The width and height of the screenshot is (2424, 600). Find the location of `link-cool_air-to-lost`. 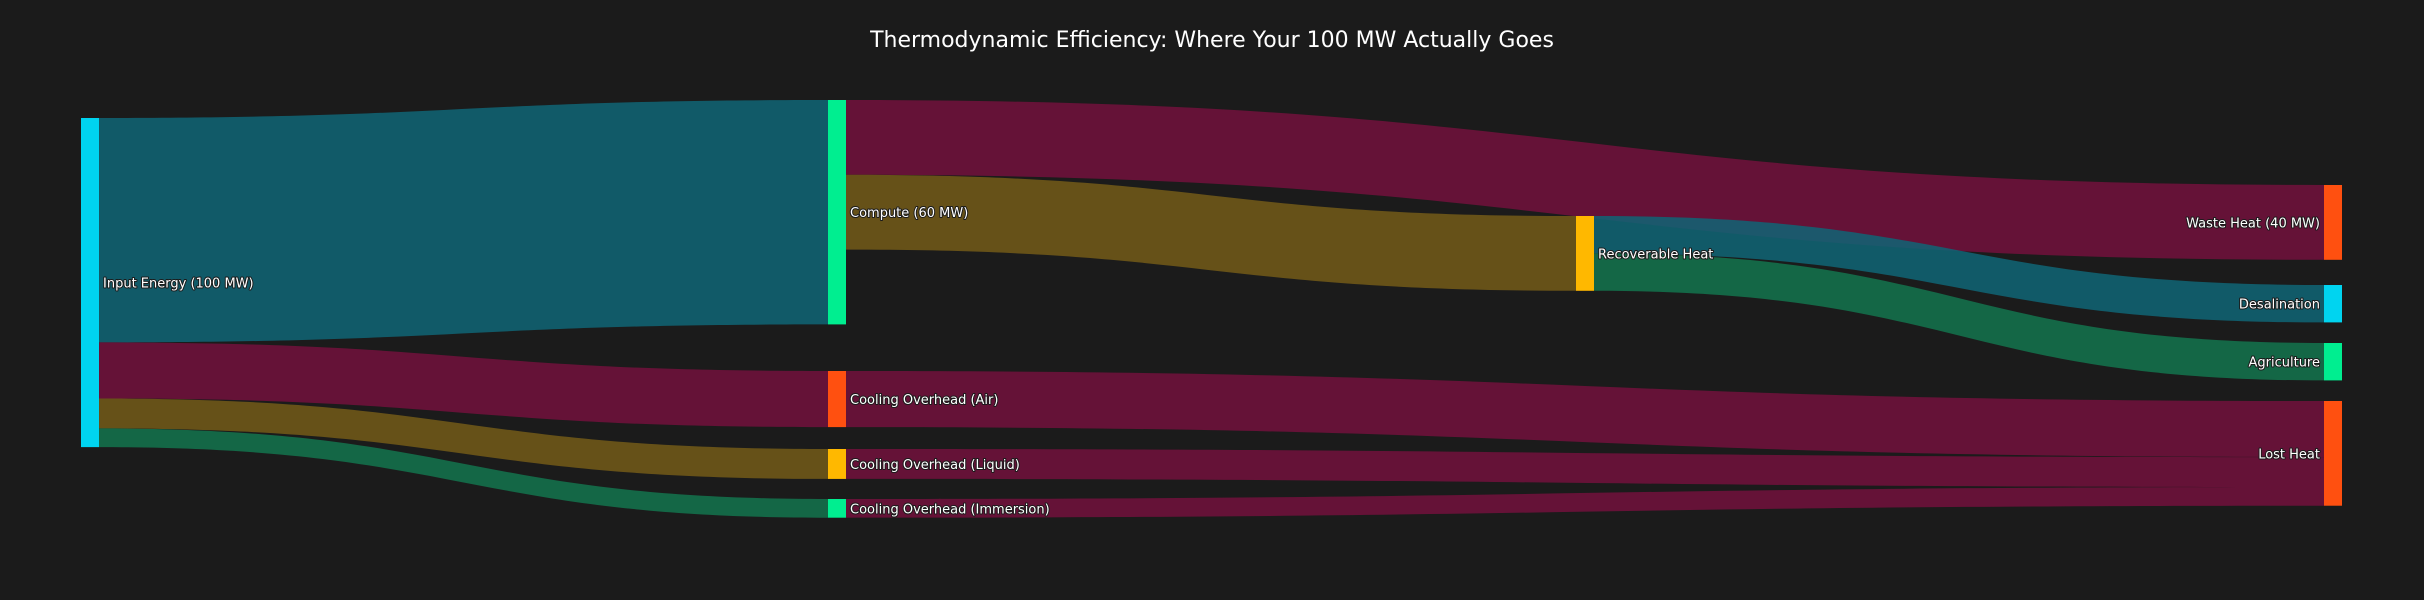

link-cool_air-to-lost is located at coordinates (1585, 414).